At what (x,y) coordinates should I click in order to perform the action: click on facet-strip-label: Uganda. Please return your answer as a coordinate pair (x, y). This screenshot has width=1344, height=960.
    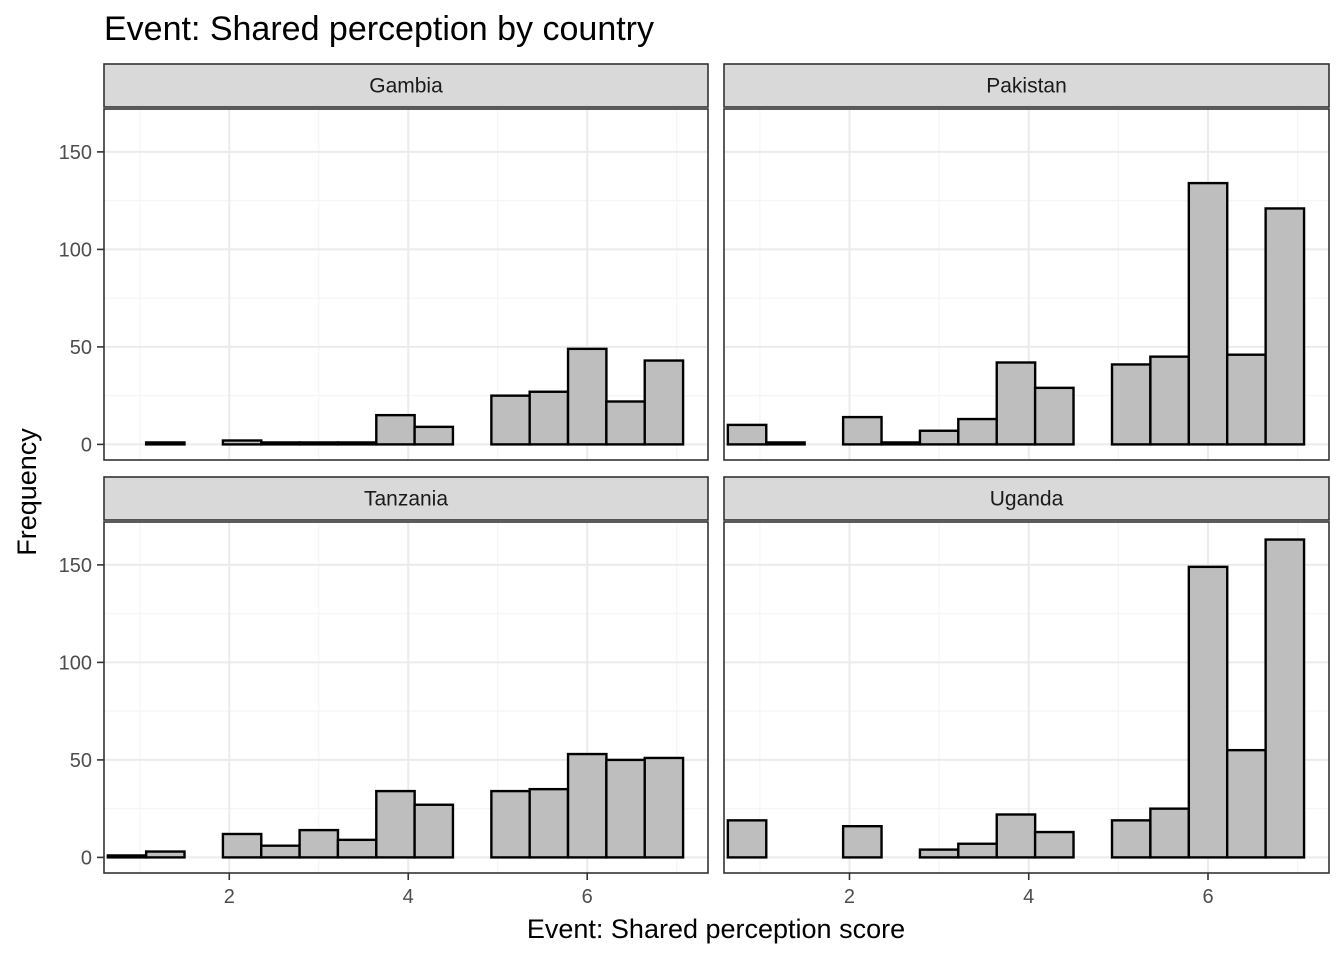
    Looking at the image, I should click on (1027, 499).